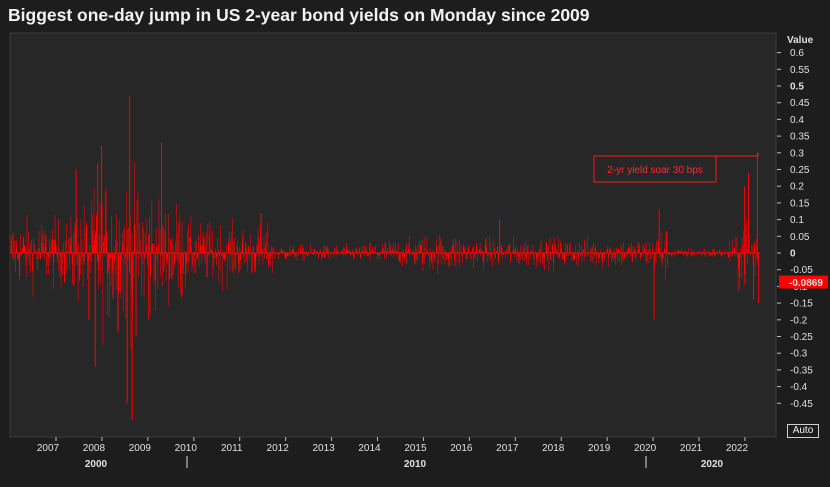 The width and height of the screenshot is (830, 487). Describe the element at coordinates (801, 337) in the screenshot. I see `y-tick-label: -0.25` at that location.